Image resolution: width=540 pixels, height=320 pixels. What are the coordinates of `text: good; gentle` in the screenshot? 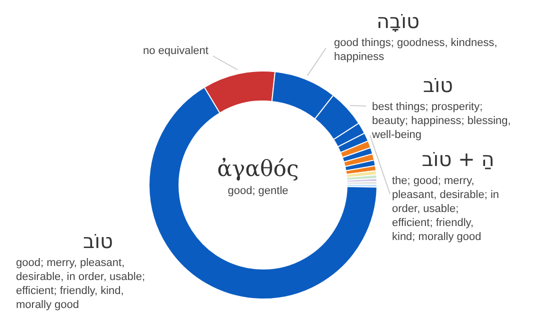 It's located at (258, 191).